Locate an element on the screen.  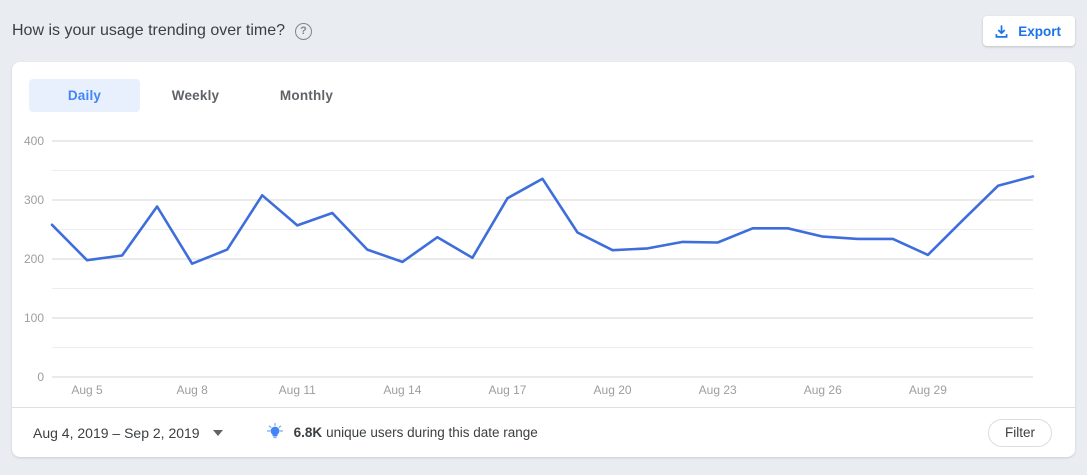
tab-monthly: Monthly is located at coordinates (306, 95).